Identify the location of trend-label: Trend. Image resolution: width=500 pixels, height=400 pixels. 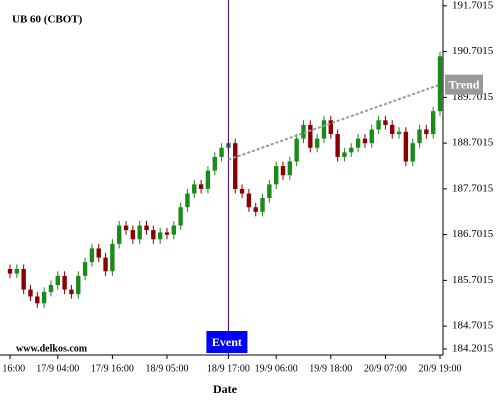
(464, 84).